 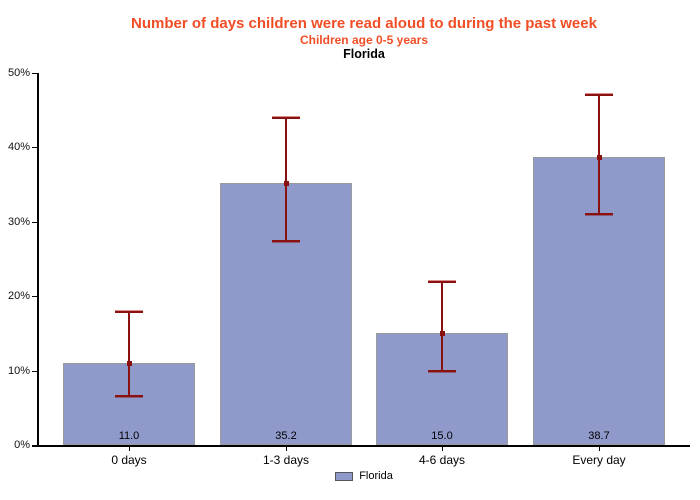 I want to click on bar-value-label: 35.2, so click(x=286, y=436).